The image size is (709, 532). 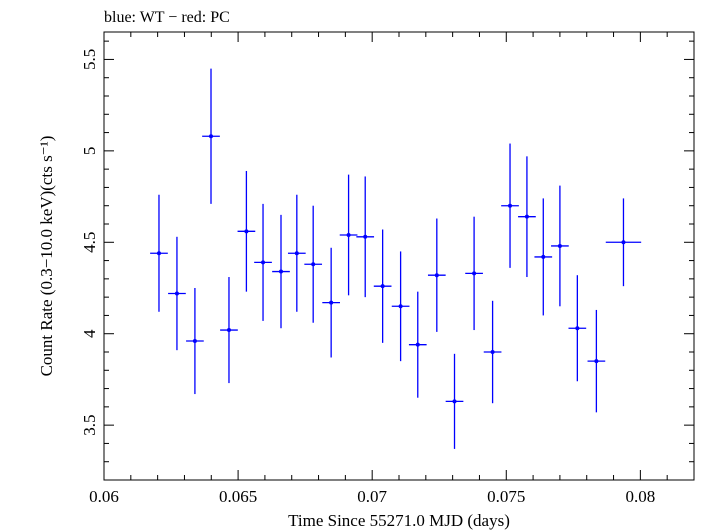 I want to click on y-tick-labels: 3.5 4 4.5 5 5.5, so click(x=89, y=242).